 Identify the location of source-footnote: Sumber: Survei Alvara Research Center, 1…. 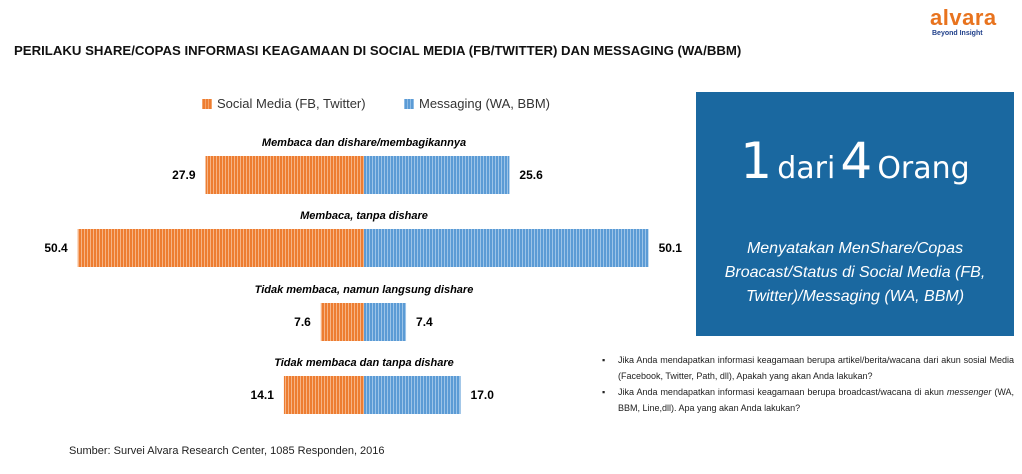
(227, 451).